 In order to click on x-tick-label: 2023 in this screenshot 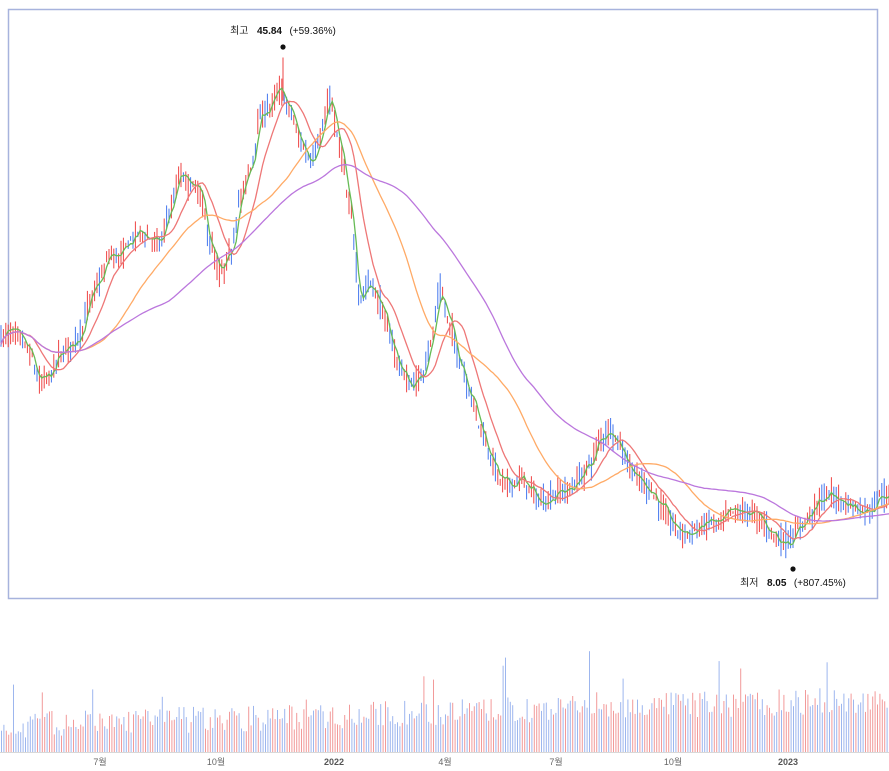, I will do `click(788, 762)`.